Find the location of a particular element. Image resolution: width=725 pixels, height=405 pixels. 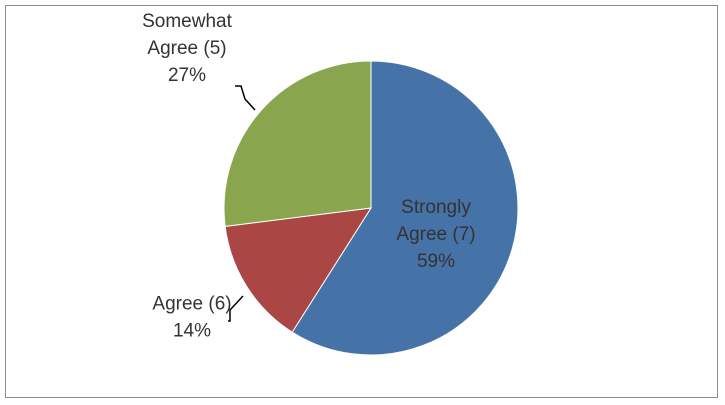

data-label-strongly-agree-7: Strongly Agree (7) 59% is located at coordinates (435, 234).